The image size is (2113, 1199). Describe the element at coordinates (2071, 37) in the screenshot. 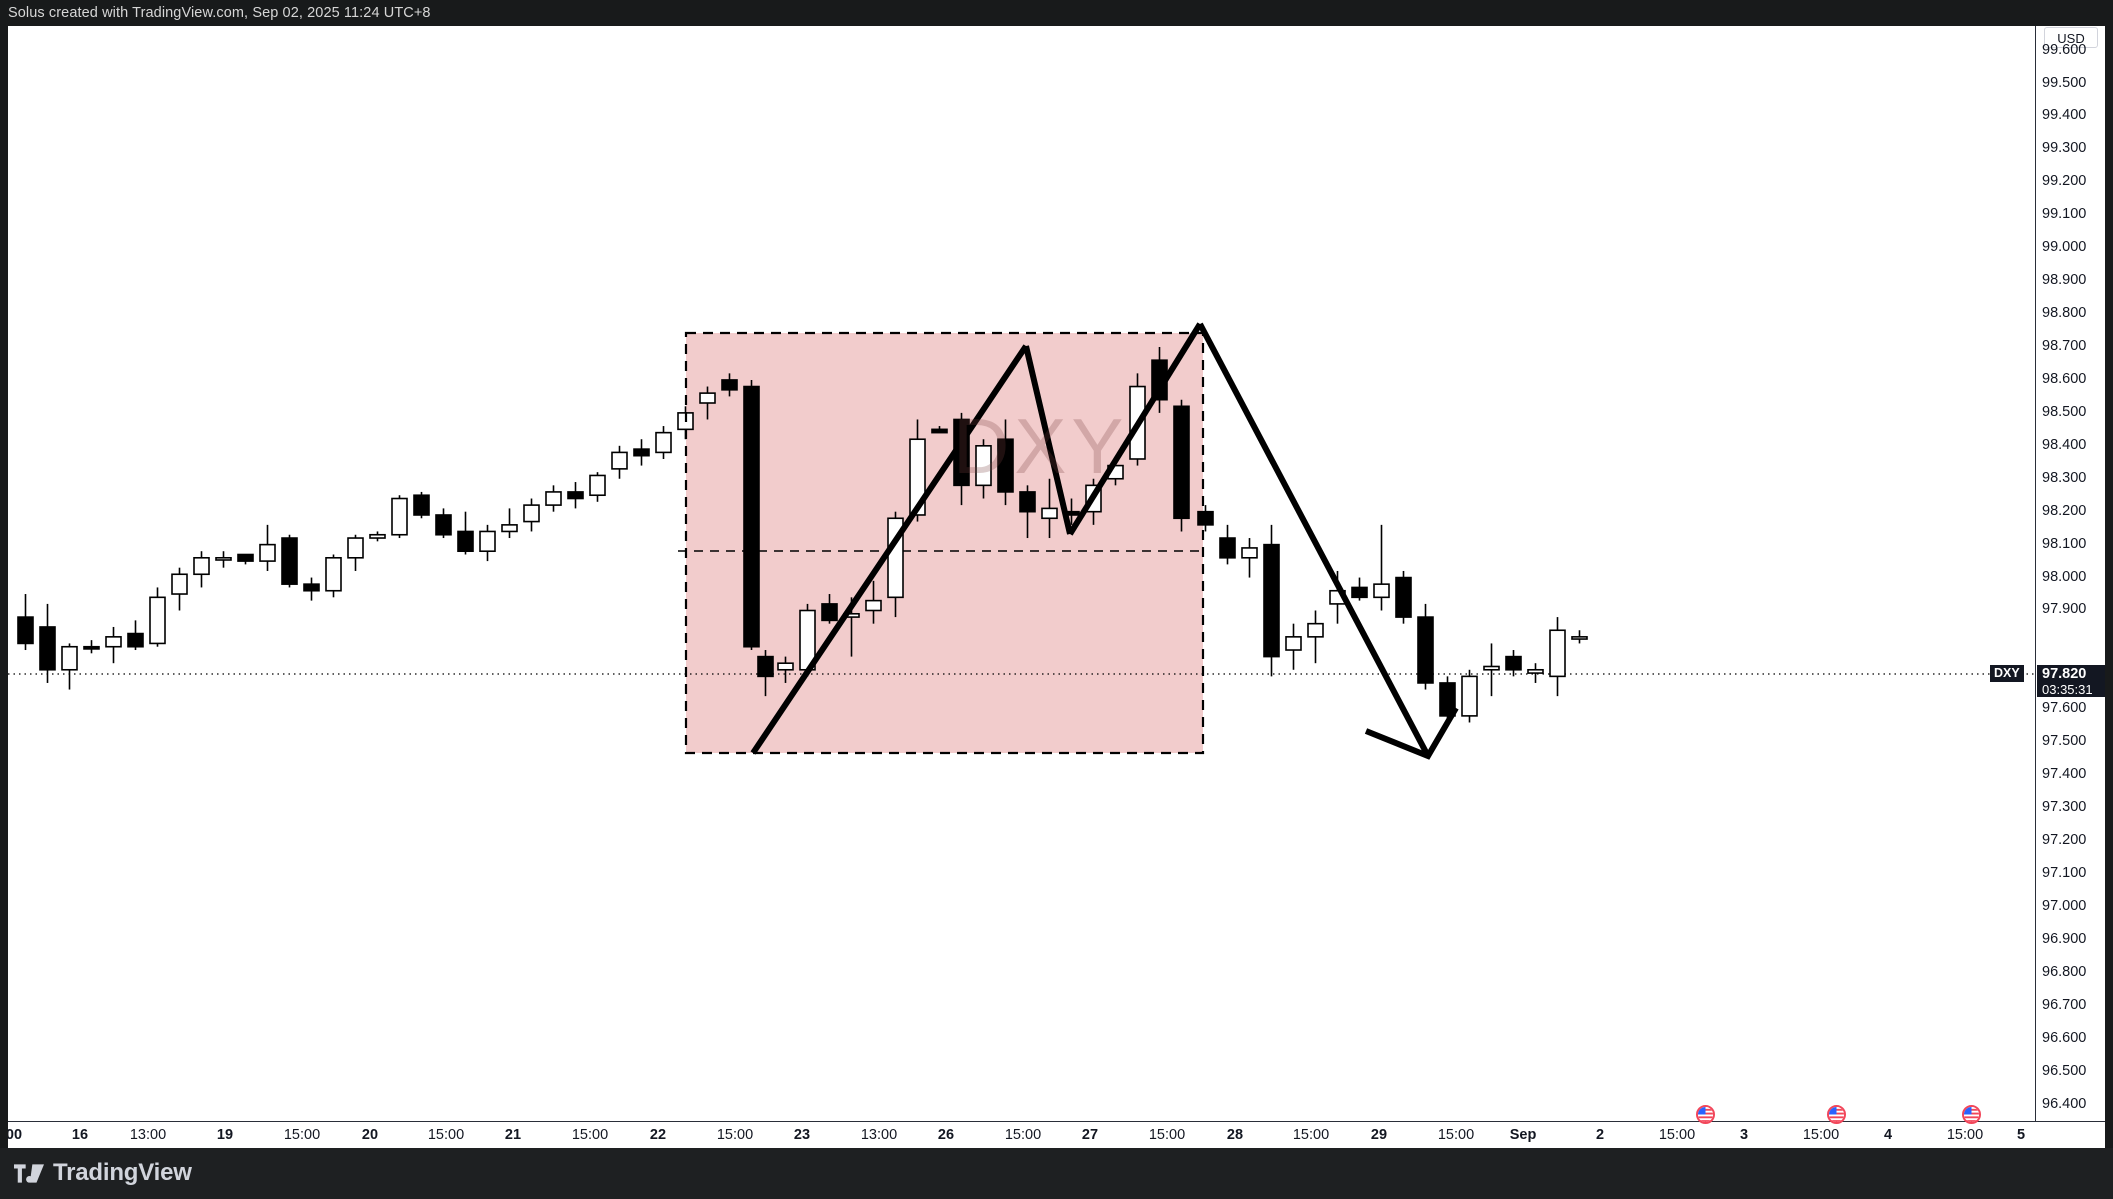

I see `currency-badge: USD` at that location.